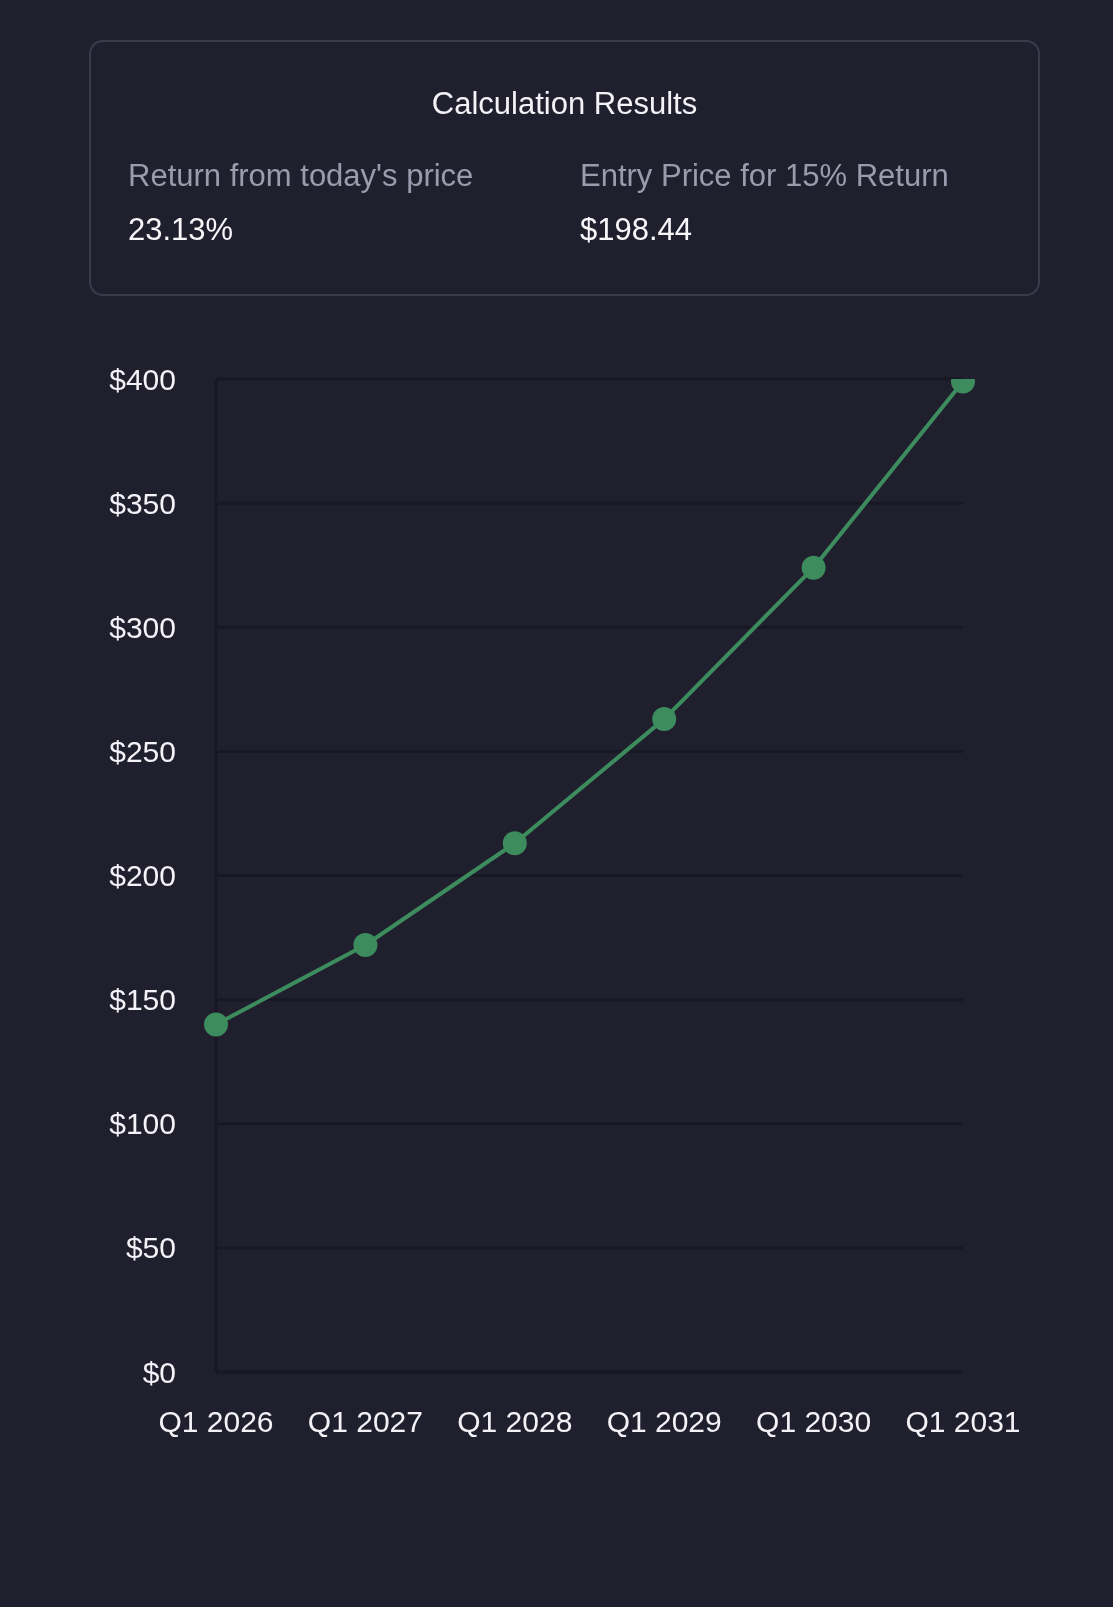 The width and height of the screenshot is (1113, 1607). Describe the element at coordinates (181, 230) in the screenshot. I see `text: 23.13%` at that location.